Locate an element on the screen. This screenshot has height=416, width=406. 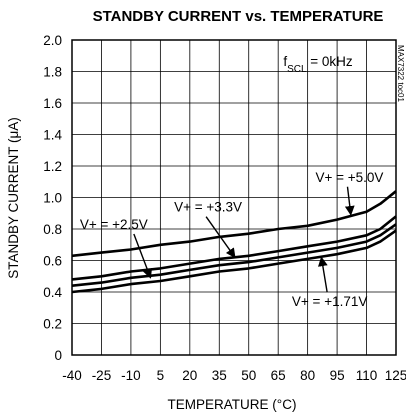
y-tick-label: 2.0 is located at coordinates (52, 40).